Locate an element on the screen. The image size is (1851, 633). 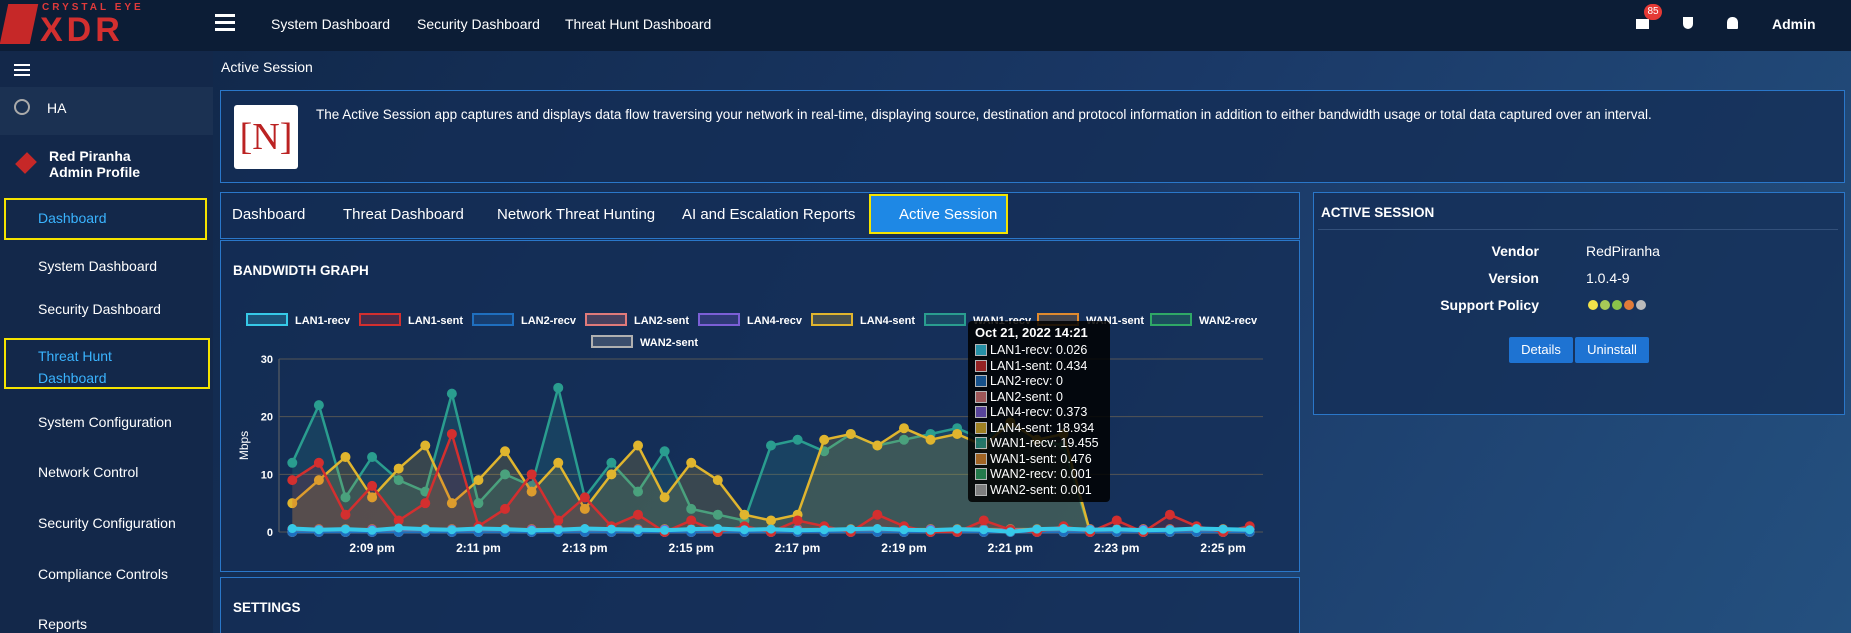
tab: Active Session is located at coordinates (948, 214).